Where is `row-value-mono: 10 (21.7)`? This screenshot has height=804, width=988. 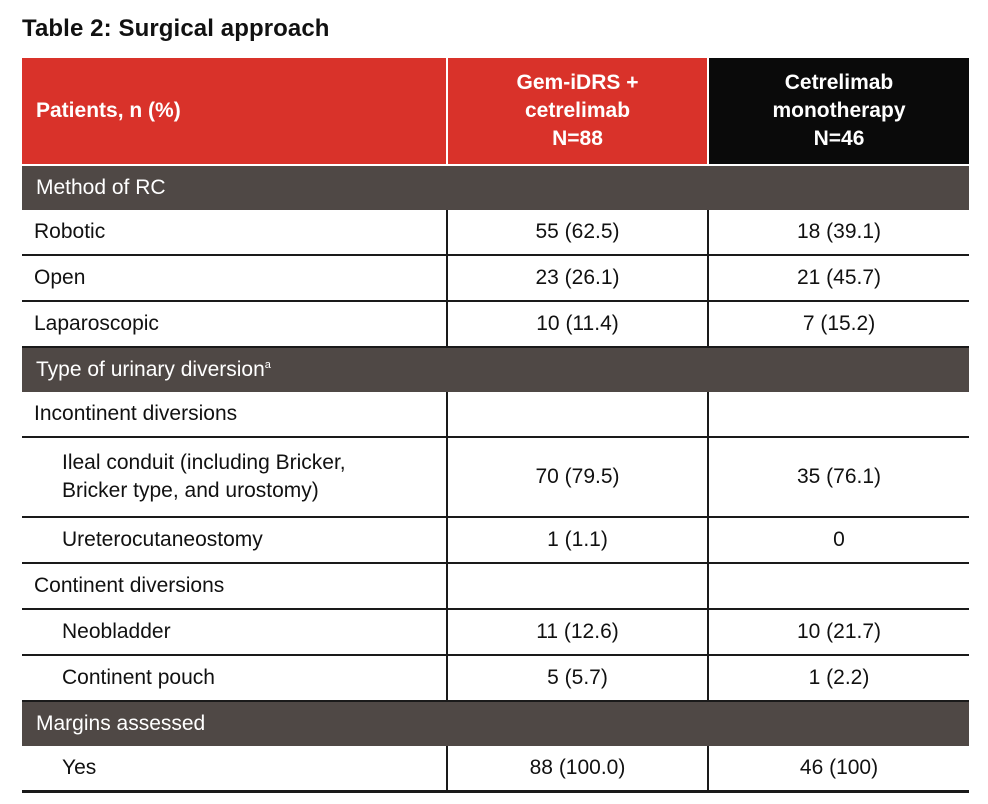 row-value-mono: 10 (21.7) is located at coordinates (838, 632).